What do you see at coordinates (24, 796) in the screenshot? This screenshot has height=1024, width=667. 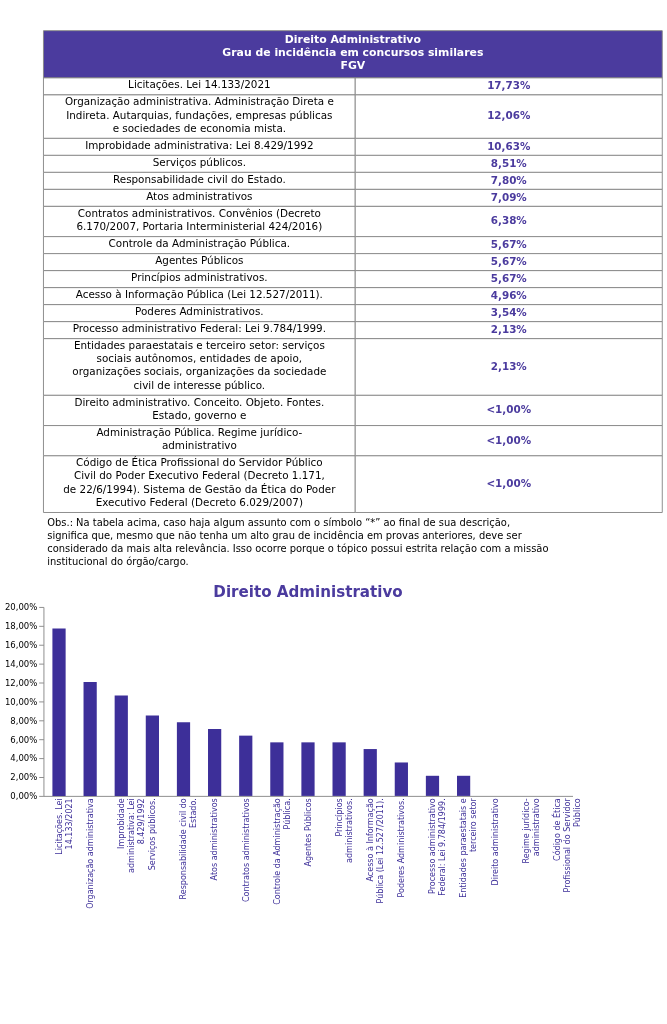 I see `y-tick-label: 0,00%` at bounding box center [24, 796].